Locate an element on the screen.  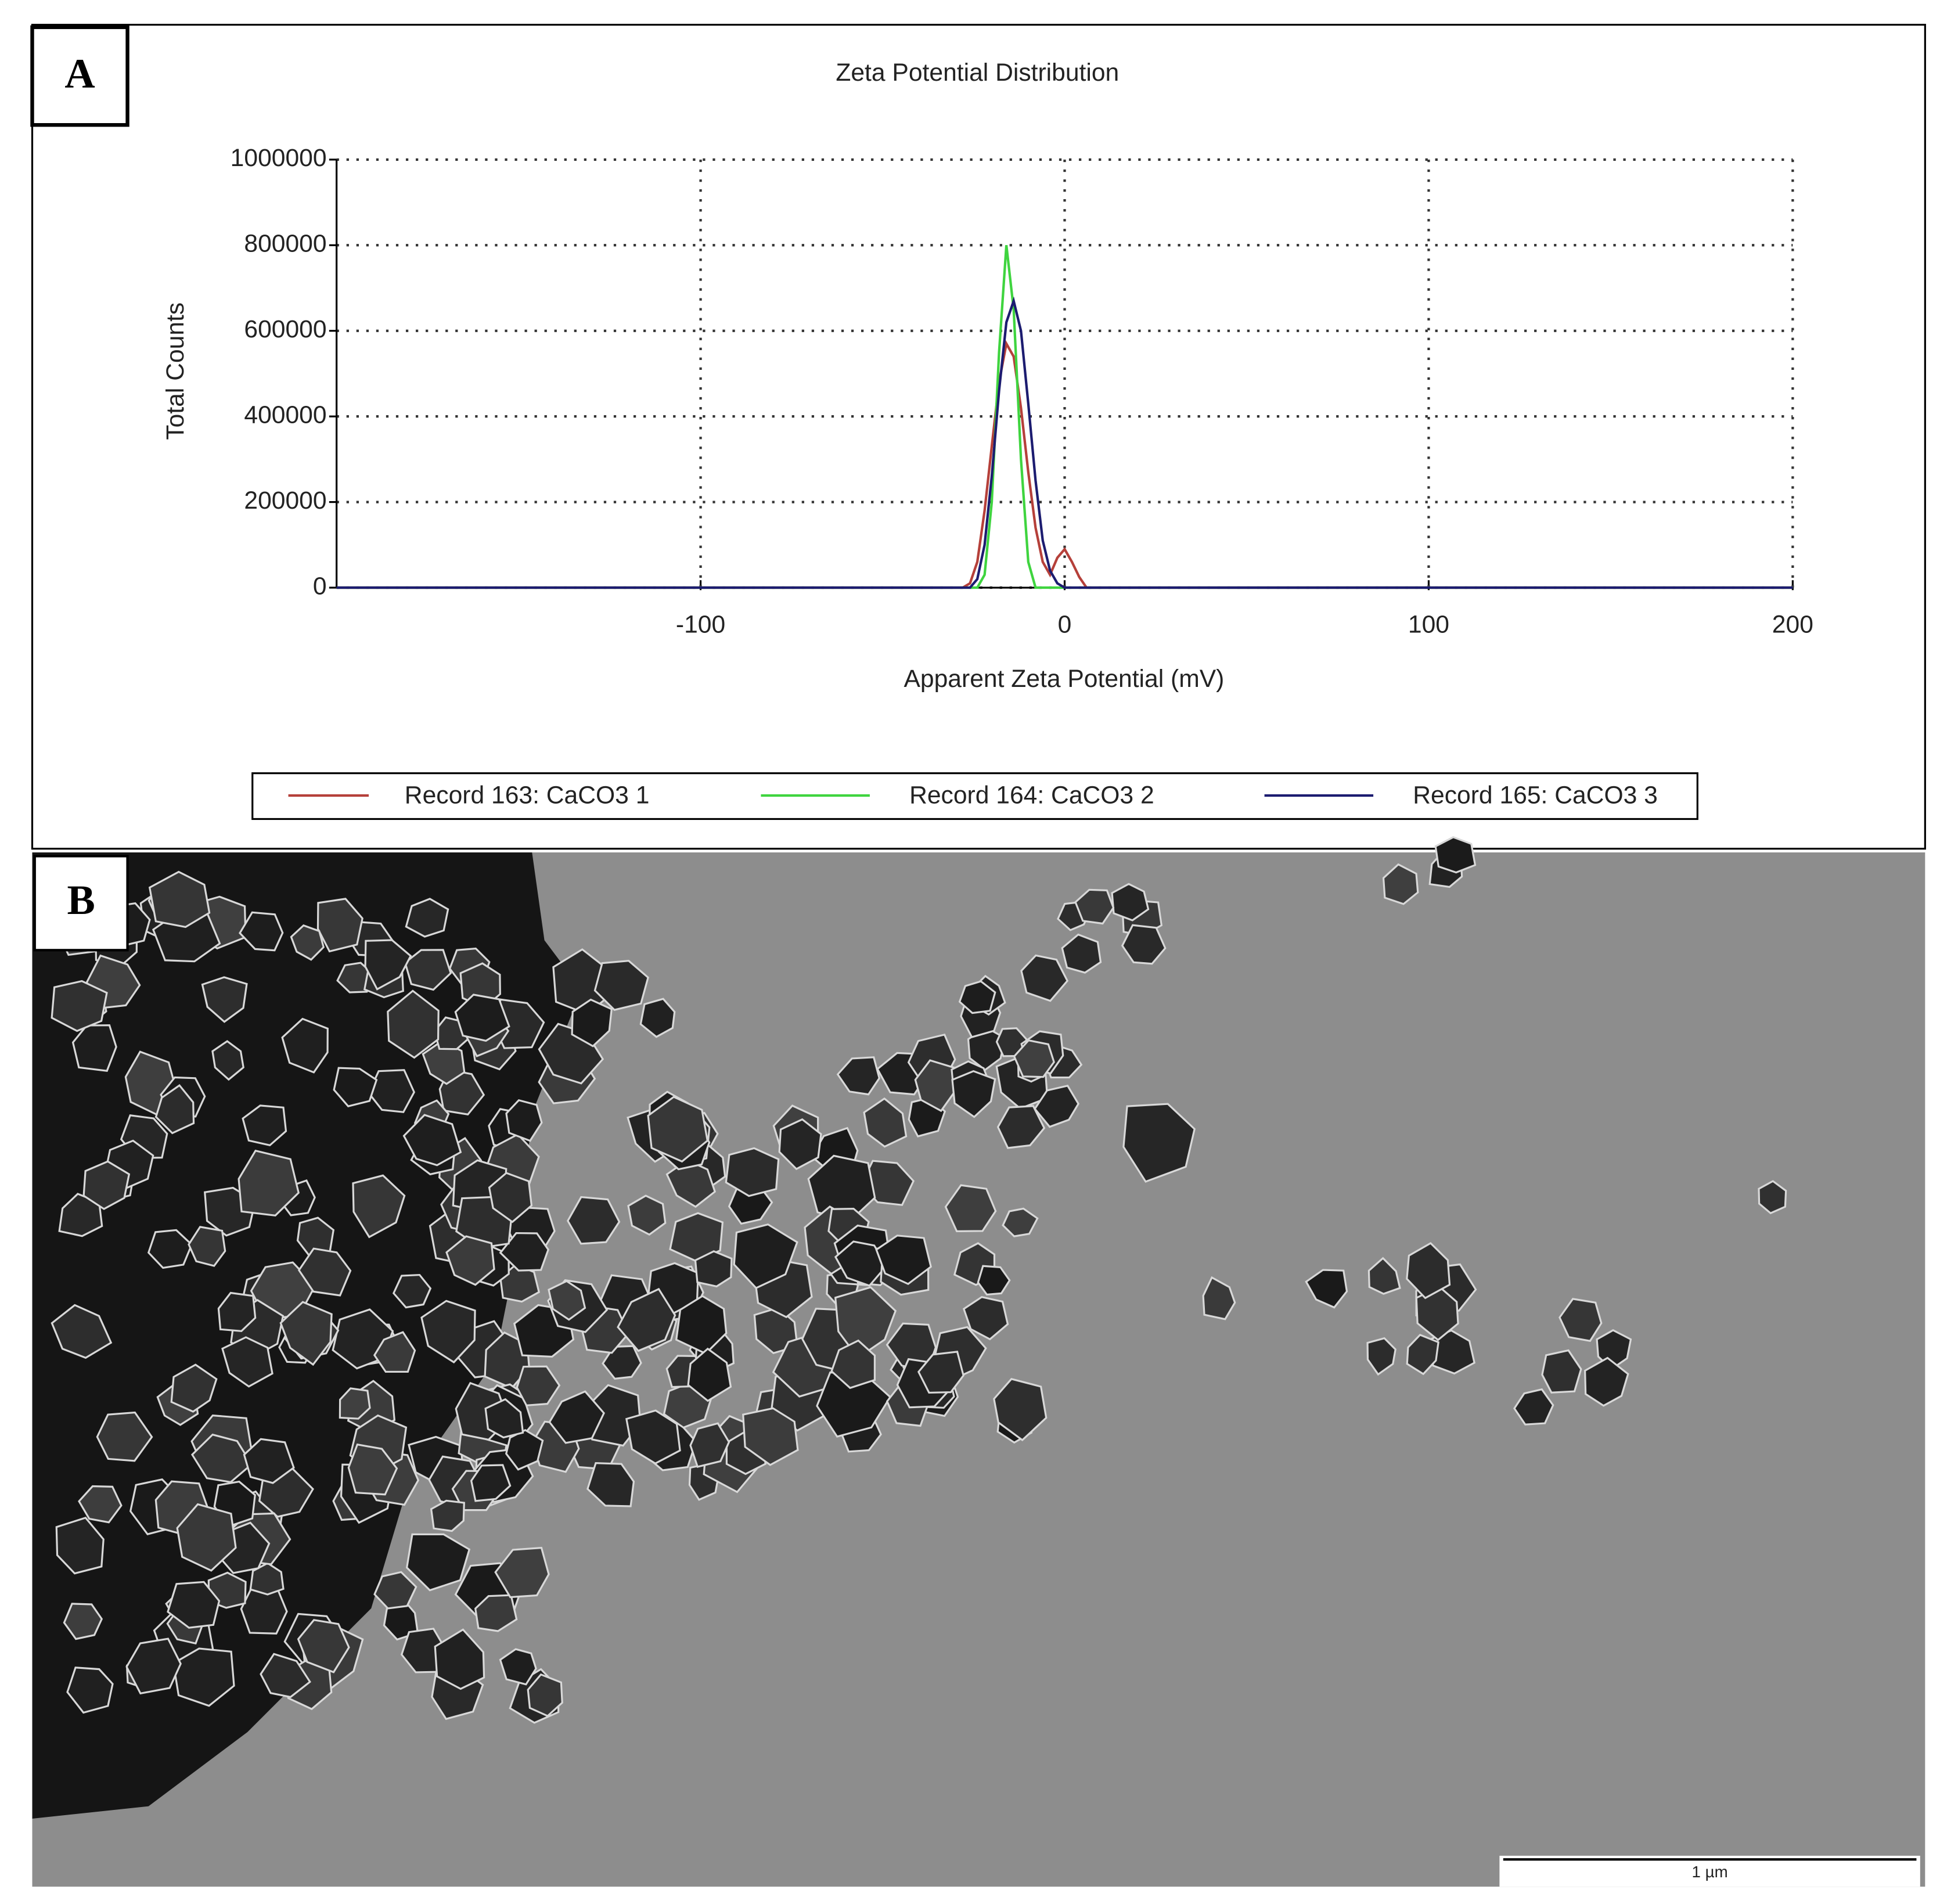
y-tick-label: 800000 is located at coordinates (285, 244).